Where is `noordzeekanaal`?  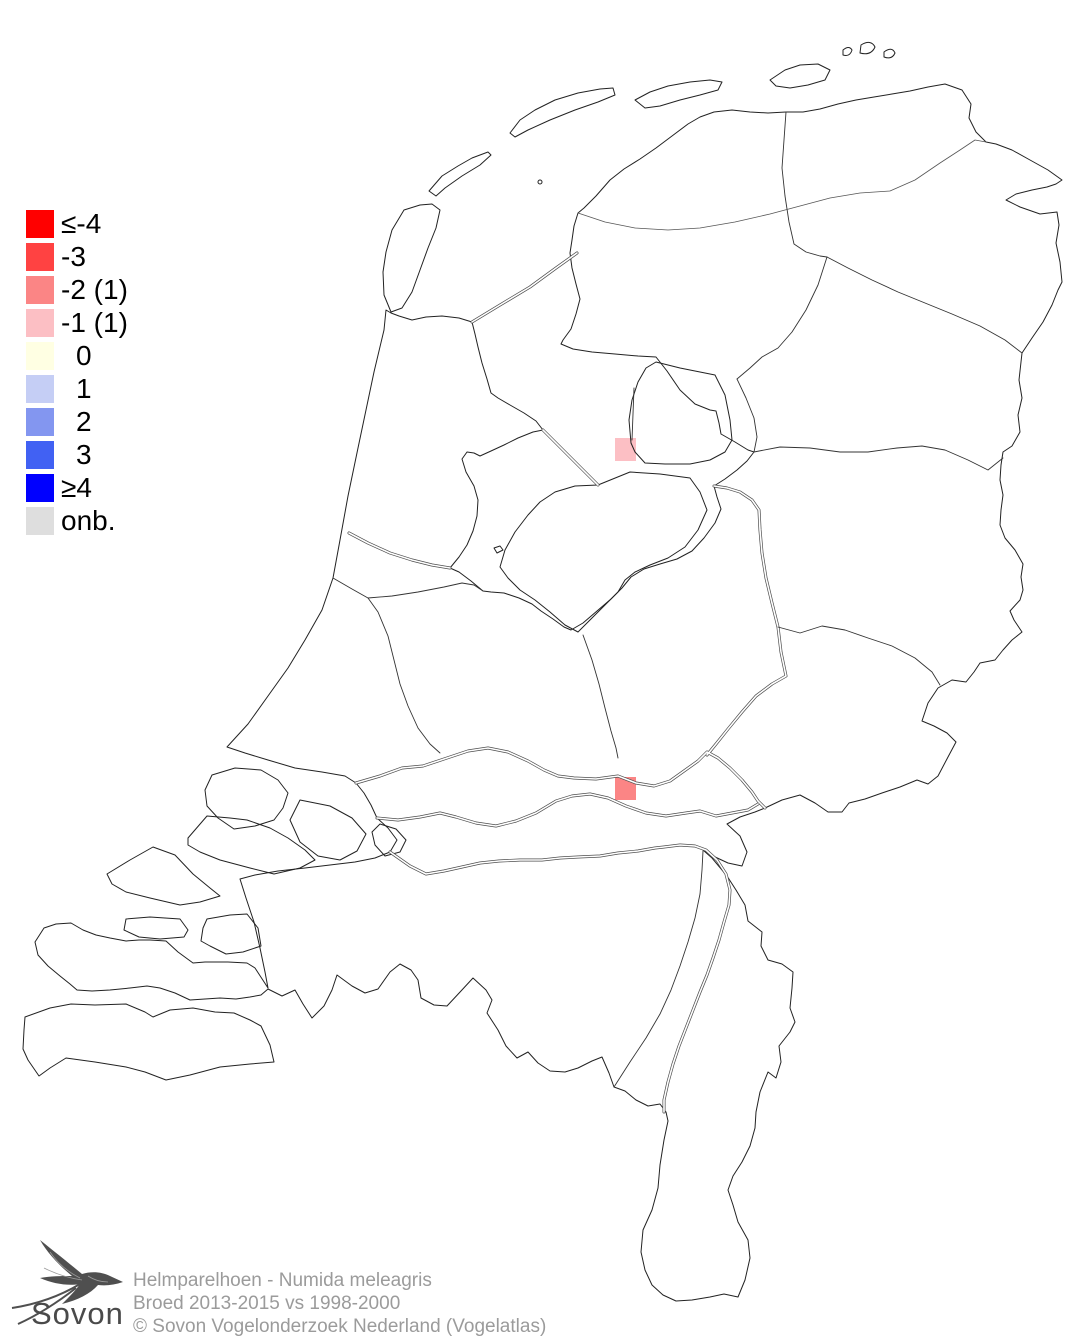 noordzeekanaal is located at coordinates (399, 550).